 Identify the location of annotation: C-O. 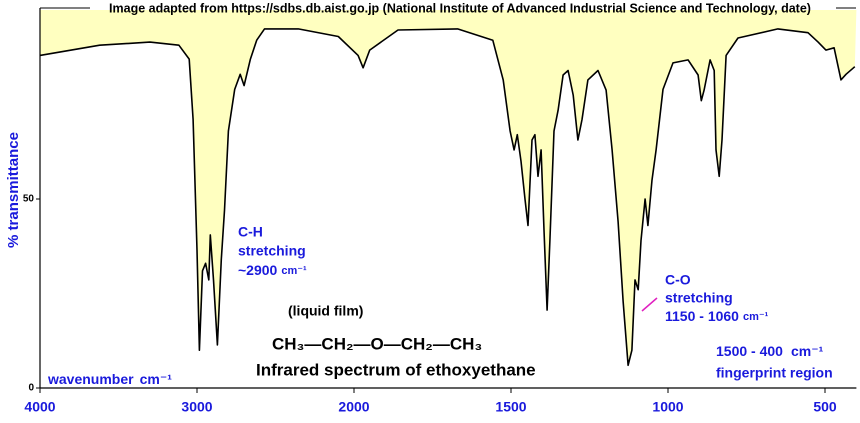
(678, 280).